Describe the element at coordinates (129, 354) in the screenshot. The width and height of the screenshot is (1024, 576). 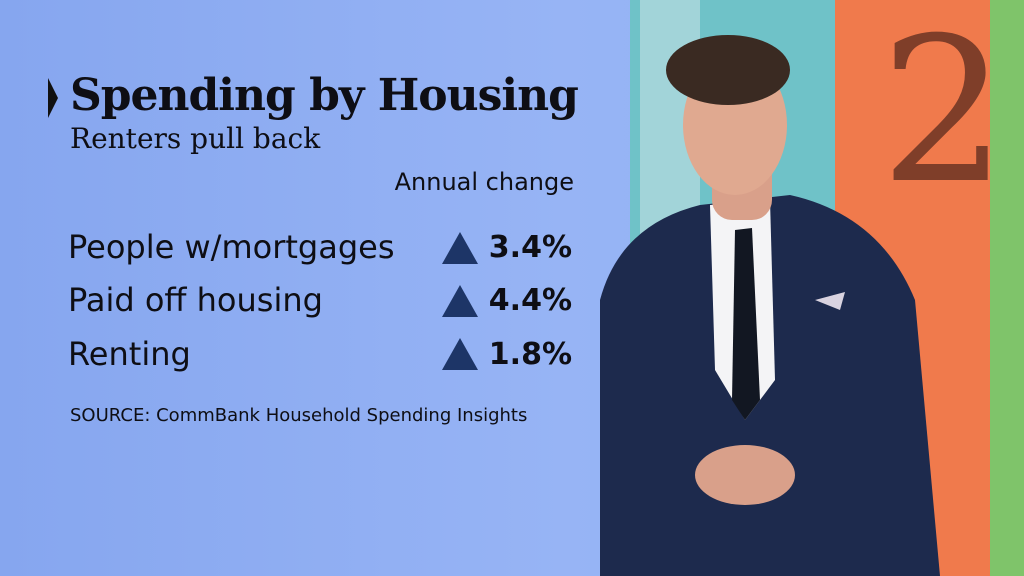
I see `row-label: Renting` at that location.